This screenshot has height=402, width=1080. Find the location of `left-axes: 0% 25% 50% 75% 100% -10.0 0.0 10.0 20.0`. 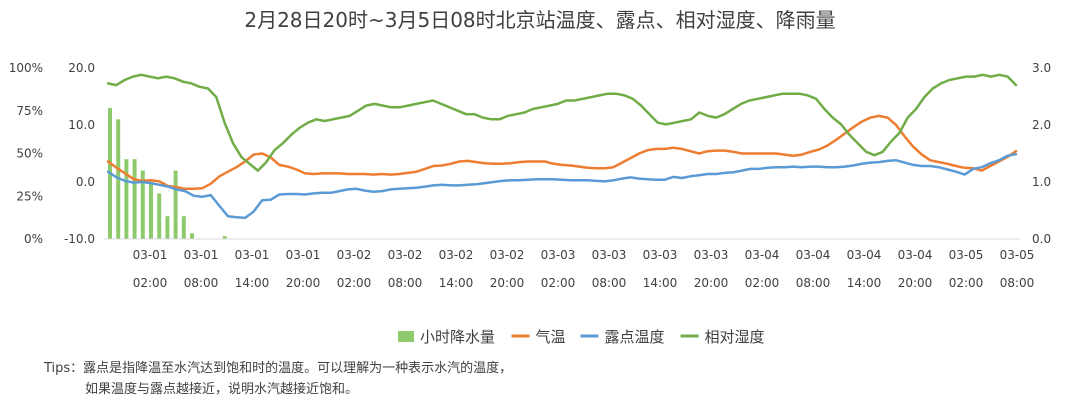

left-axes: 0% 25% 50% 75% 100% -10.0 0.0 10.0 20.0 is located at coordinates (52, 153).